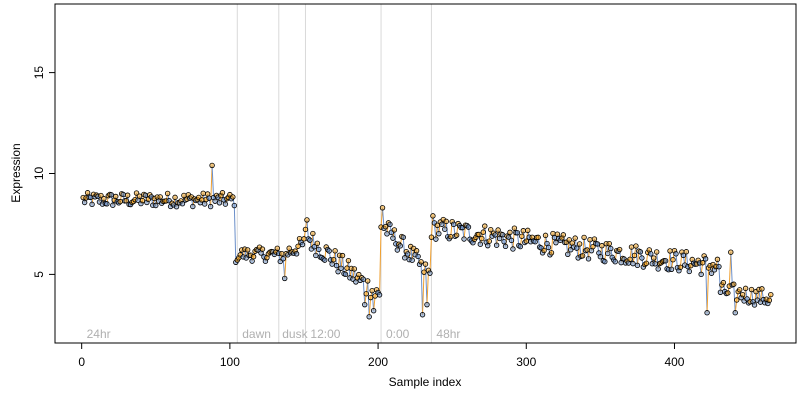 The height and width of the screenshot is (405, 800). I want to click on y-axis-title: Expression, so click(16, 172).